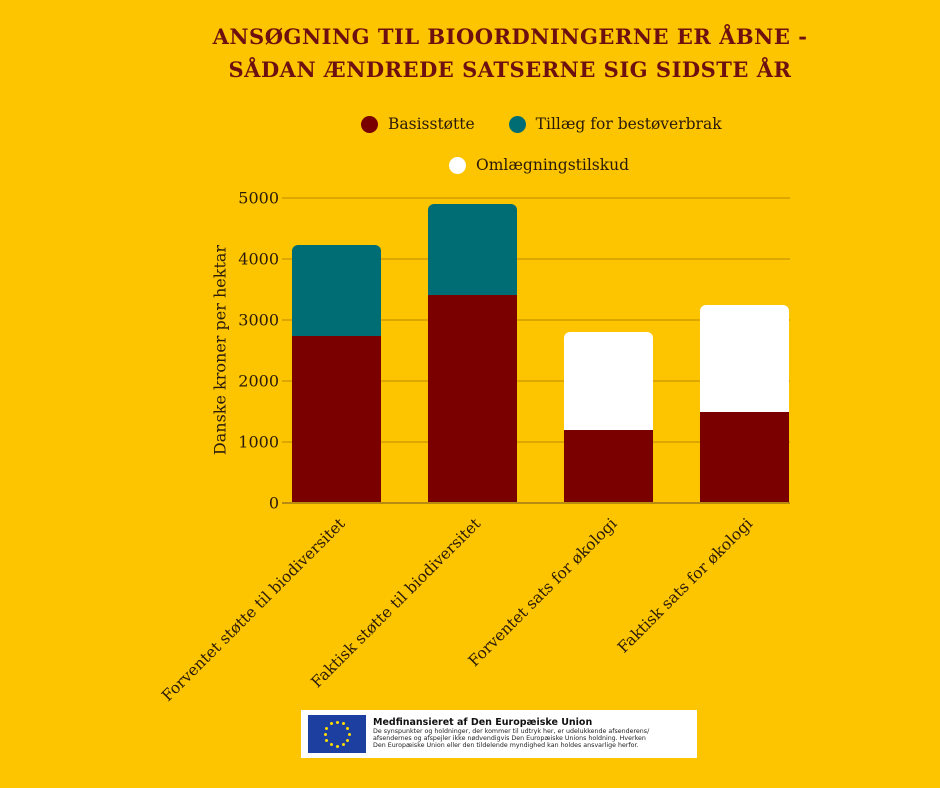 The image size is (940, 788). I want to click on title-line-1: ANSØGNING TIL BIOORDNINGERNE ER ÅBNE -, so click(510, 36).